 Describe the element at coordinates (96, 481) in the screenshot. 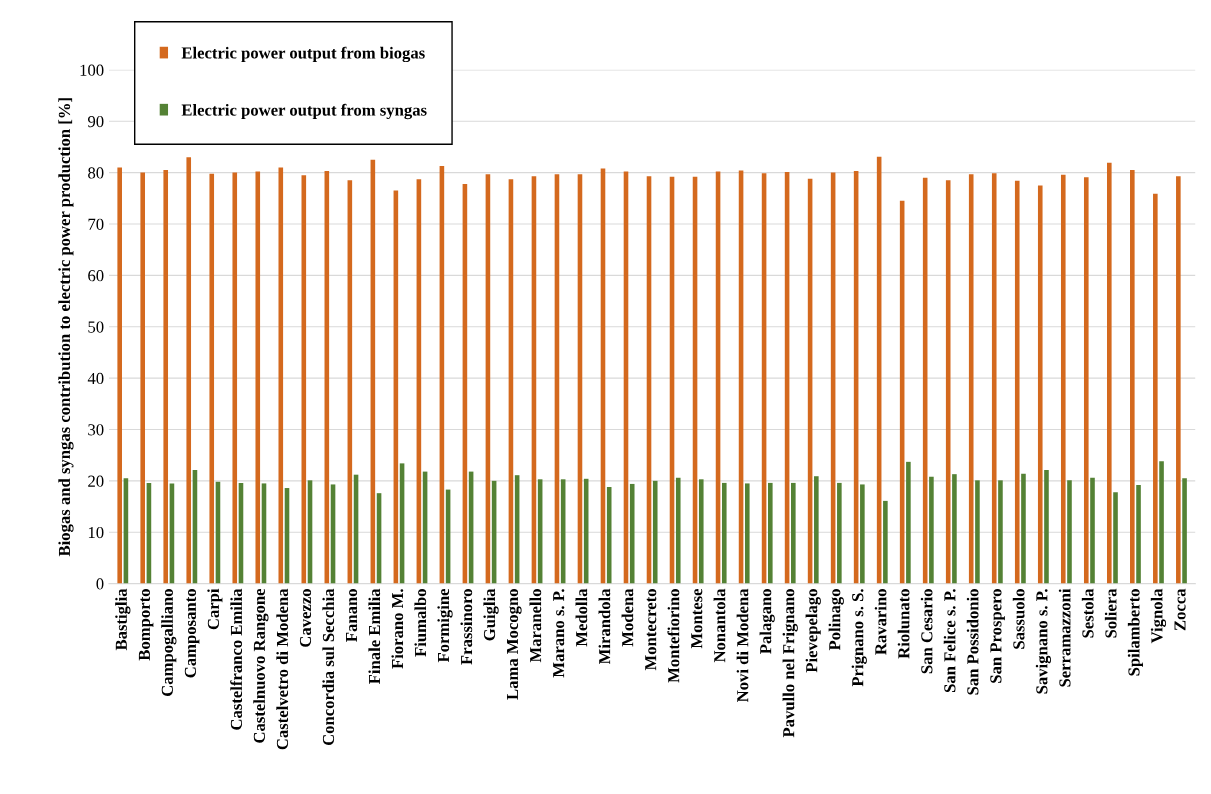

I see `y-tick-label: 20` at that location.